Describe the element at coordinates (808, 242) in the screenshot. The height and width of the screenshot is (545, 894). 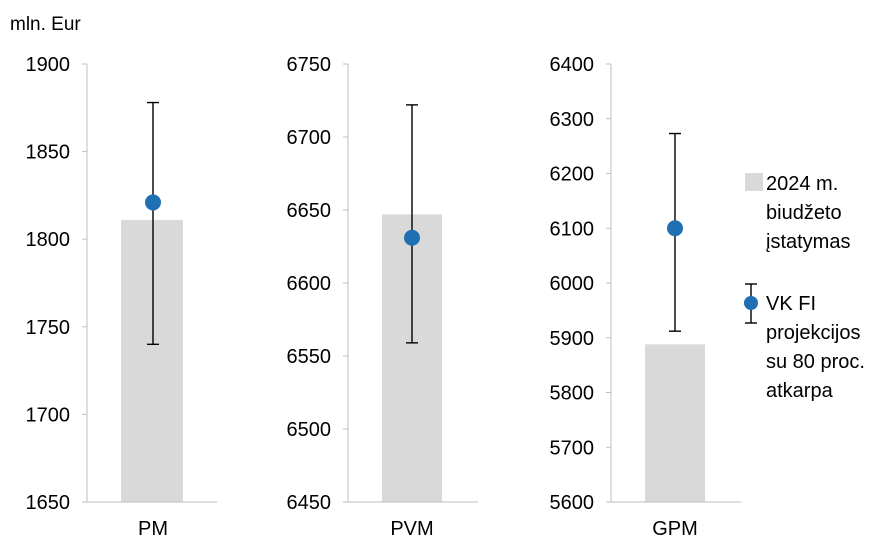
I see `legend-bar-line-3: įstatymas` at that location.